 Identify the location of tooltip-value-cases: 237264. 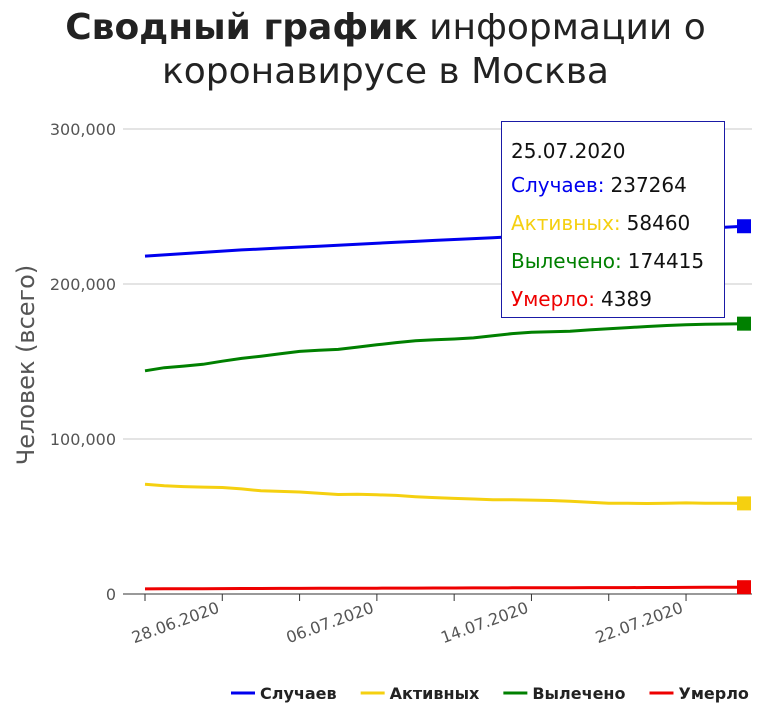
(648, 185).